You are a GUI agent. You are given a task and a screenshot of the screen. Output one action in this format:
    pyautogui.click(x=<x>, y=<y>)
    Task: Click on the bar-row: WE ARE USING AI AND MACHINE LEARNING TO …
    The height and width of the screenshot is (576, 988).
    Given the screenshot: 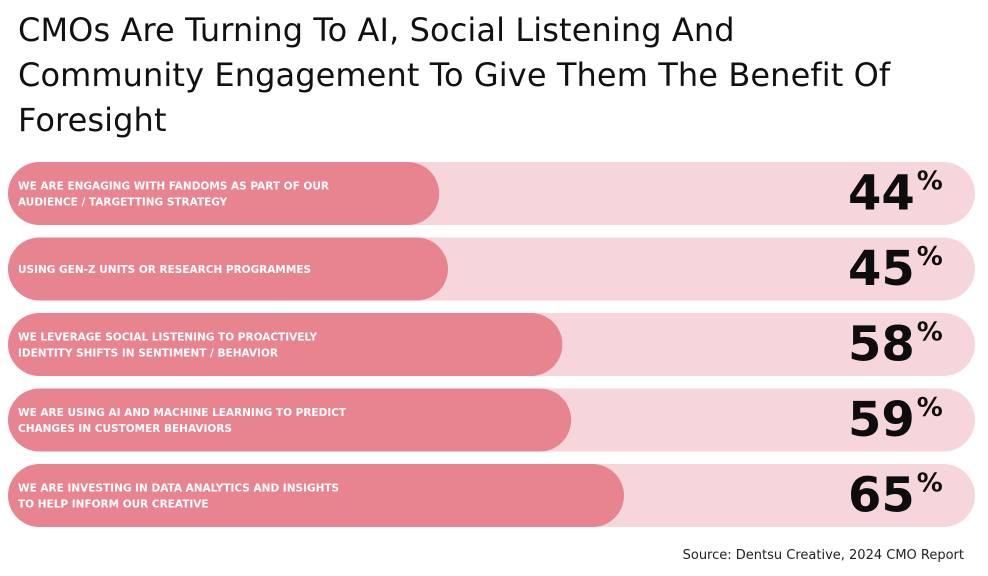 What is the action you would take?
    pyautogui.click(x=491, y=420)
    